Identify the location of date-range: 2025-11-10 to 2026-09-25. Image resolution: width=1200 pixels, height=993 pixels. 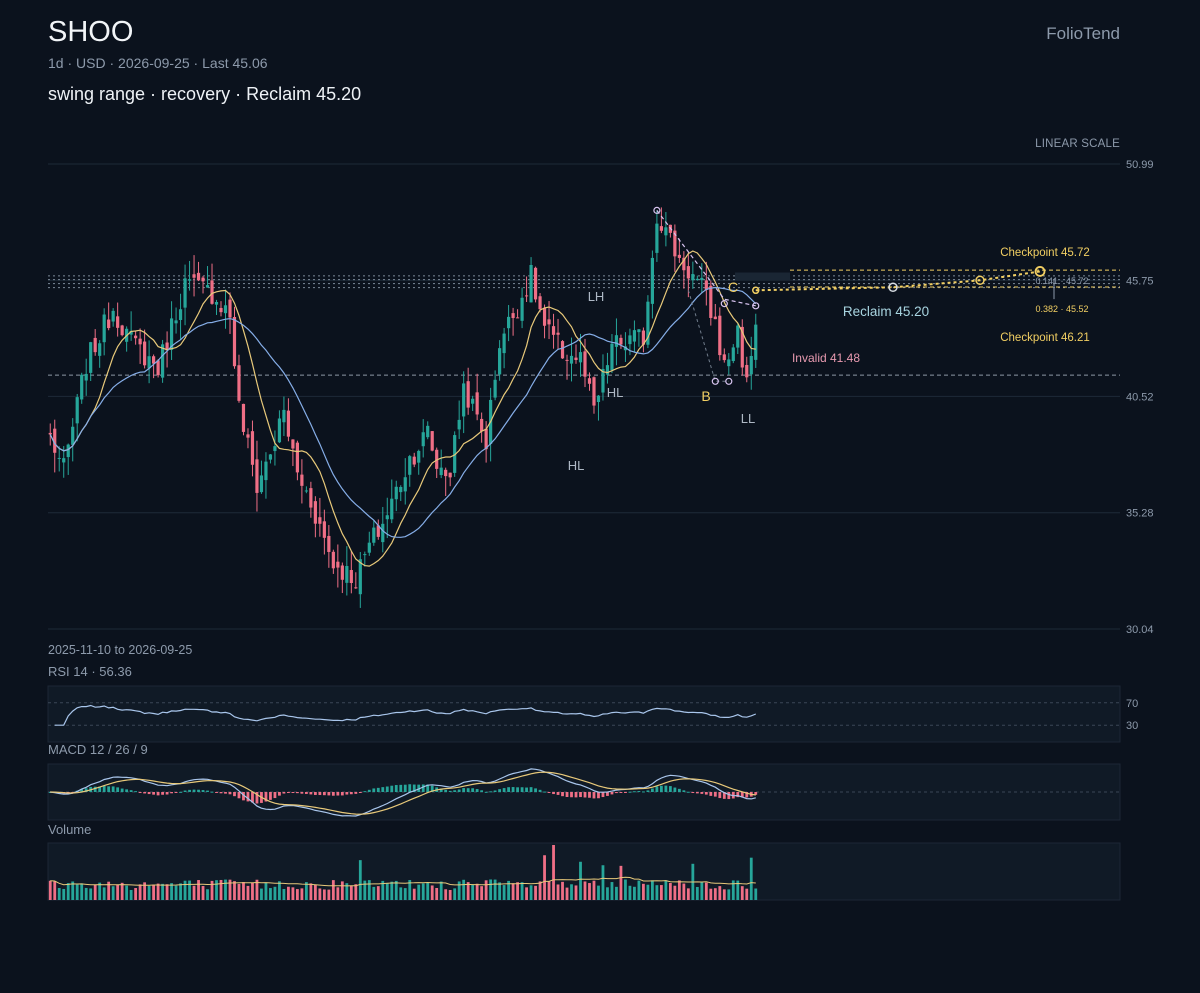
(120, 650).